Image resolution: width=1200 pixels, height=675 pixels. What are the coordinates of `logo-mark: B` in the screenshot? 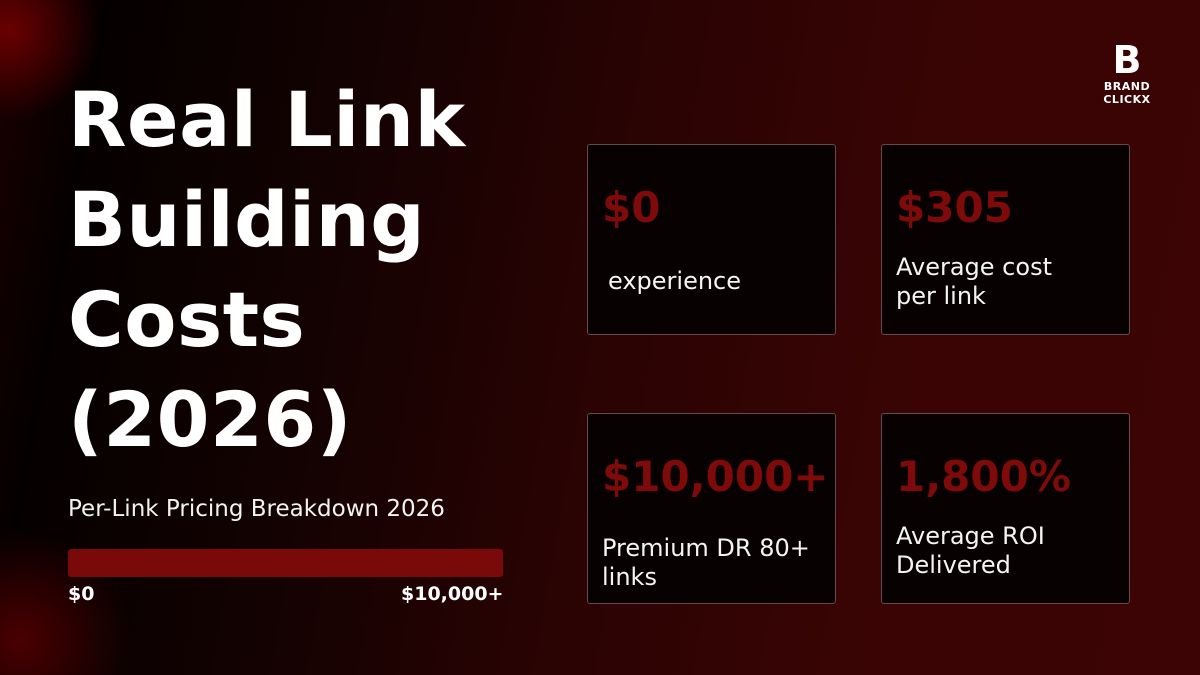 It's located at (1127, 60).